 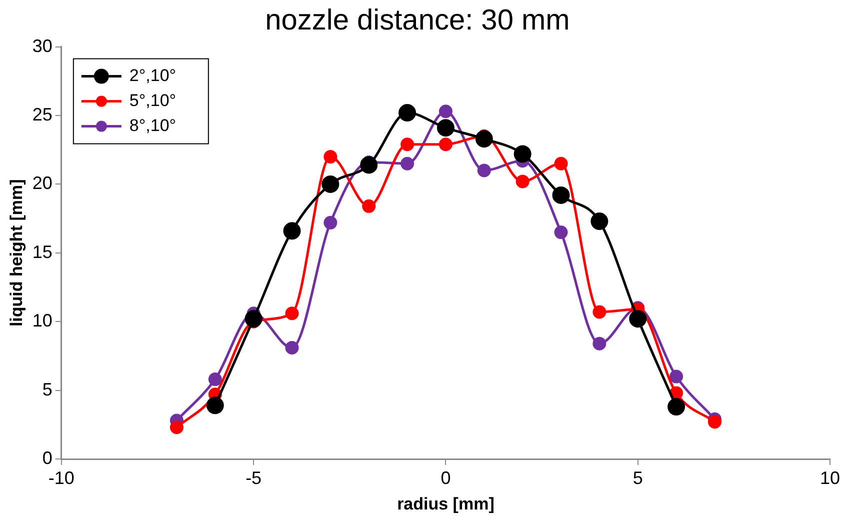 What do you see at coordinates (152, 75) in the screenshot?
I see `legend-label: 2°,10°` at bounding box center [152, 75].